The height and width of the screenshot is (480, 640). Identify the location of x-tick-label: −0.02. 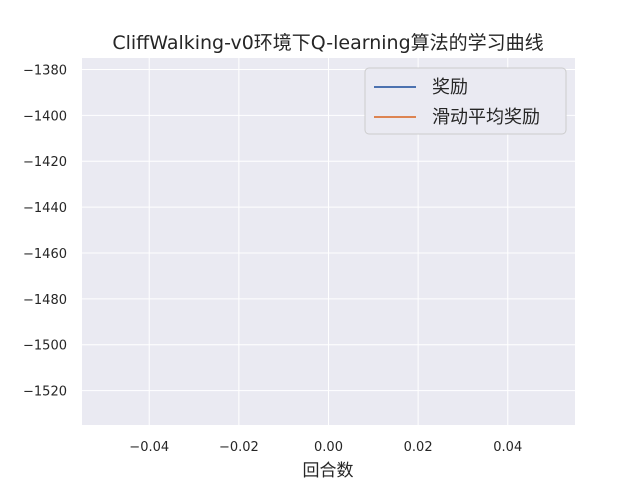
(239, 447).